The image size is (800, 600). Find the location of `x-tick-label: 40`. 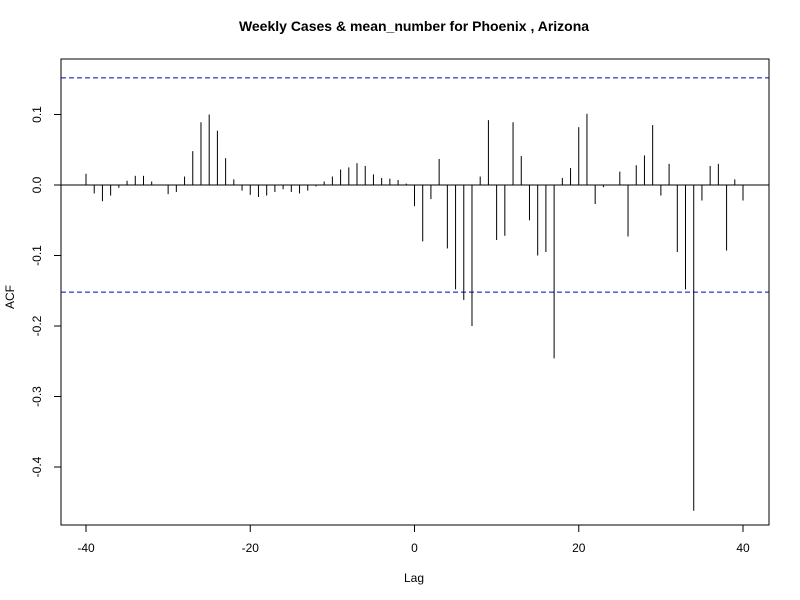

x-tick-label: 40 is located at coordinates (743, 548).